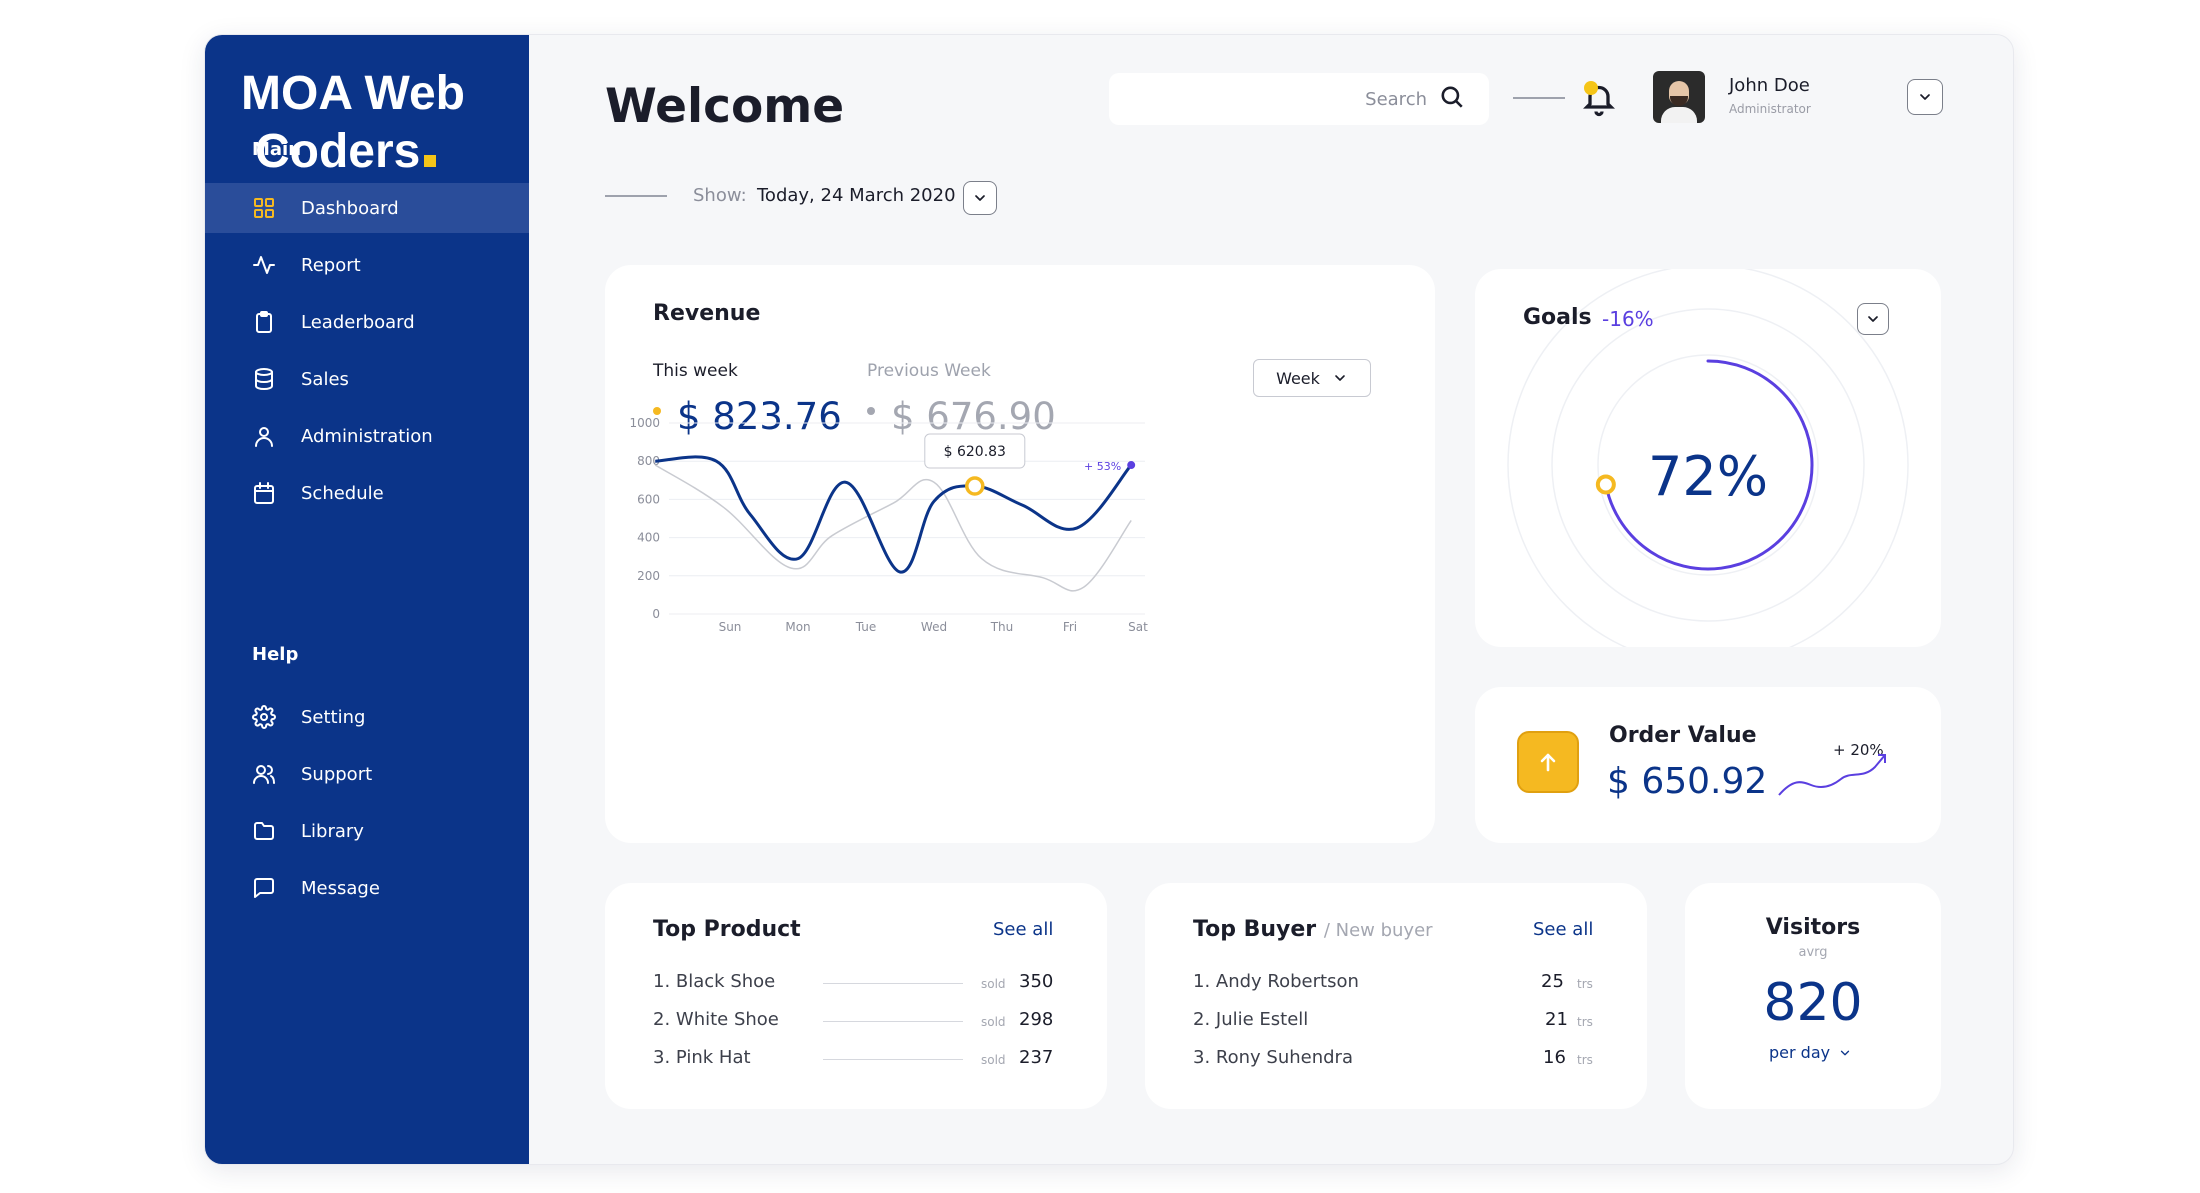 Image resolution: width=2200 pixels, height=1193 pixels. I want to click on users-icon, so click(264, 774).